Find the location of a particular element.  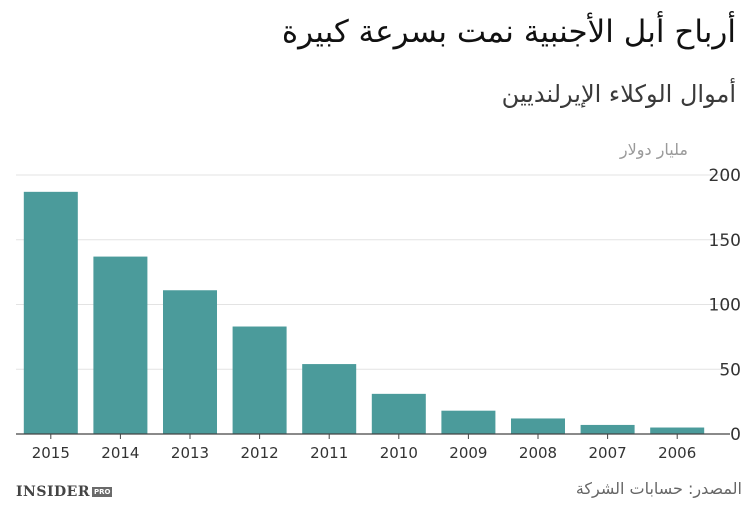

x-tick-label: 2012 is located at coordinates (260, 453).